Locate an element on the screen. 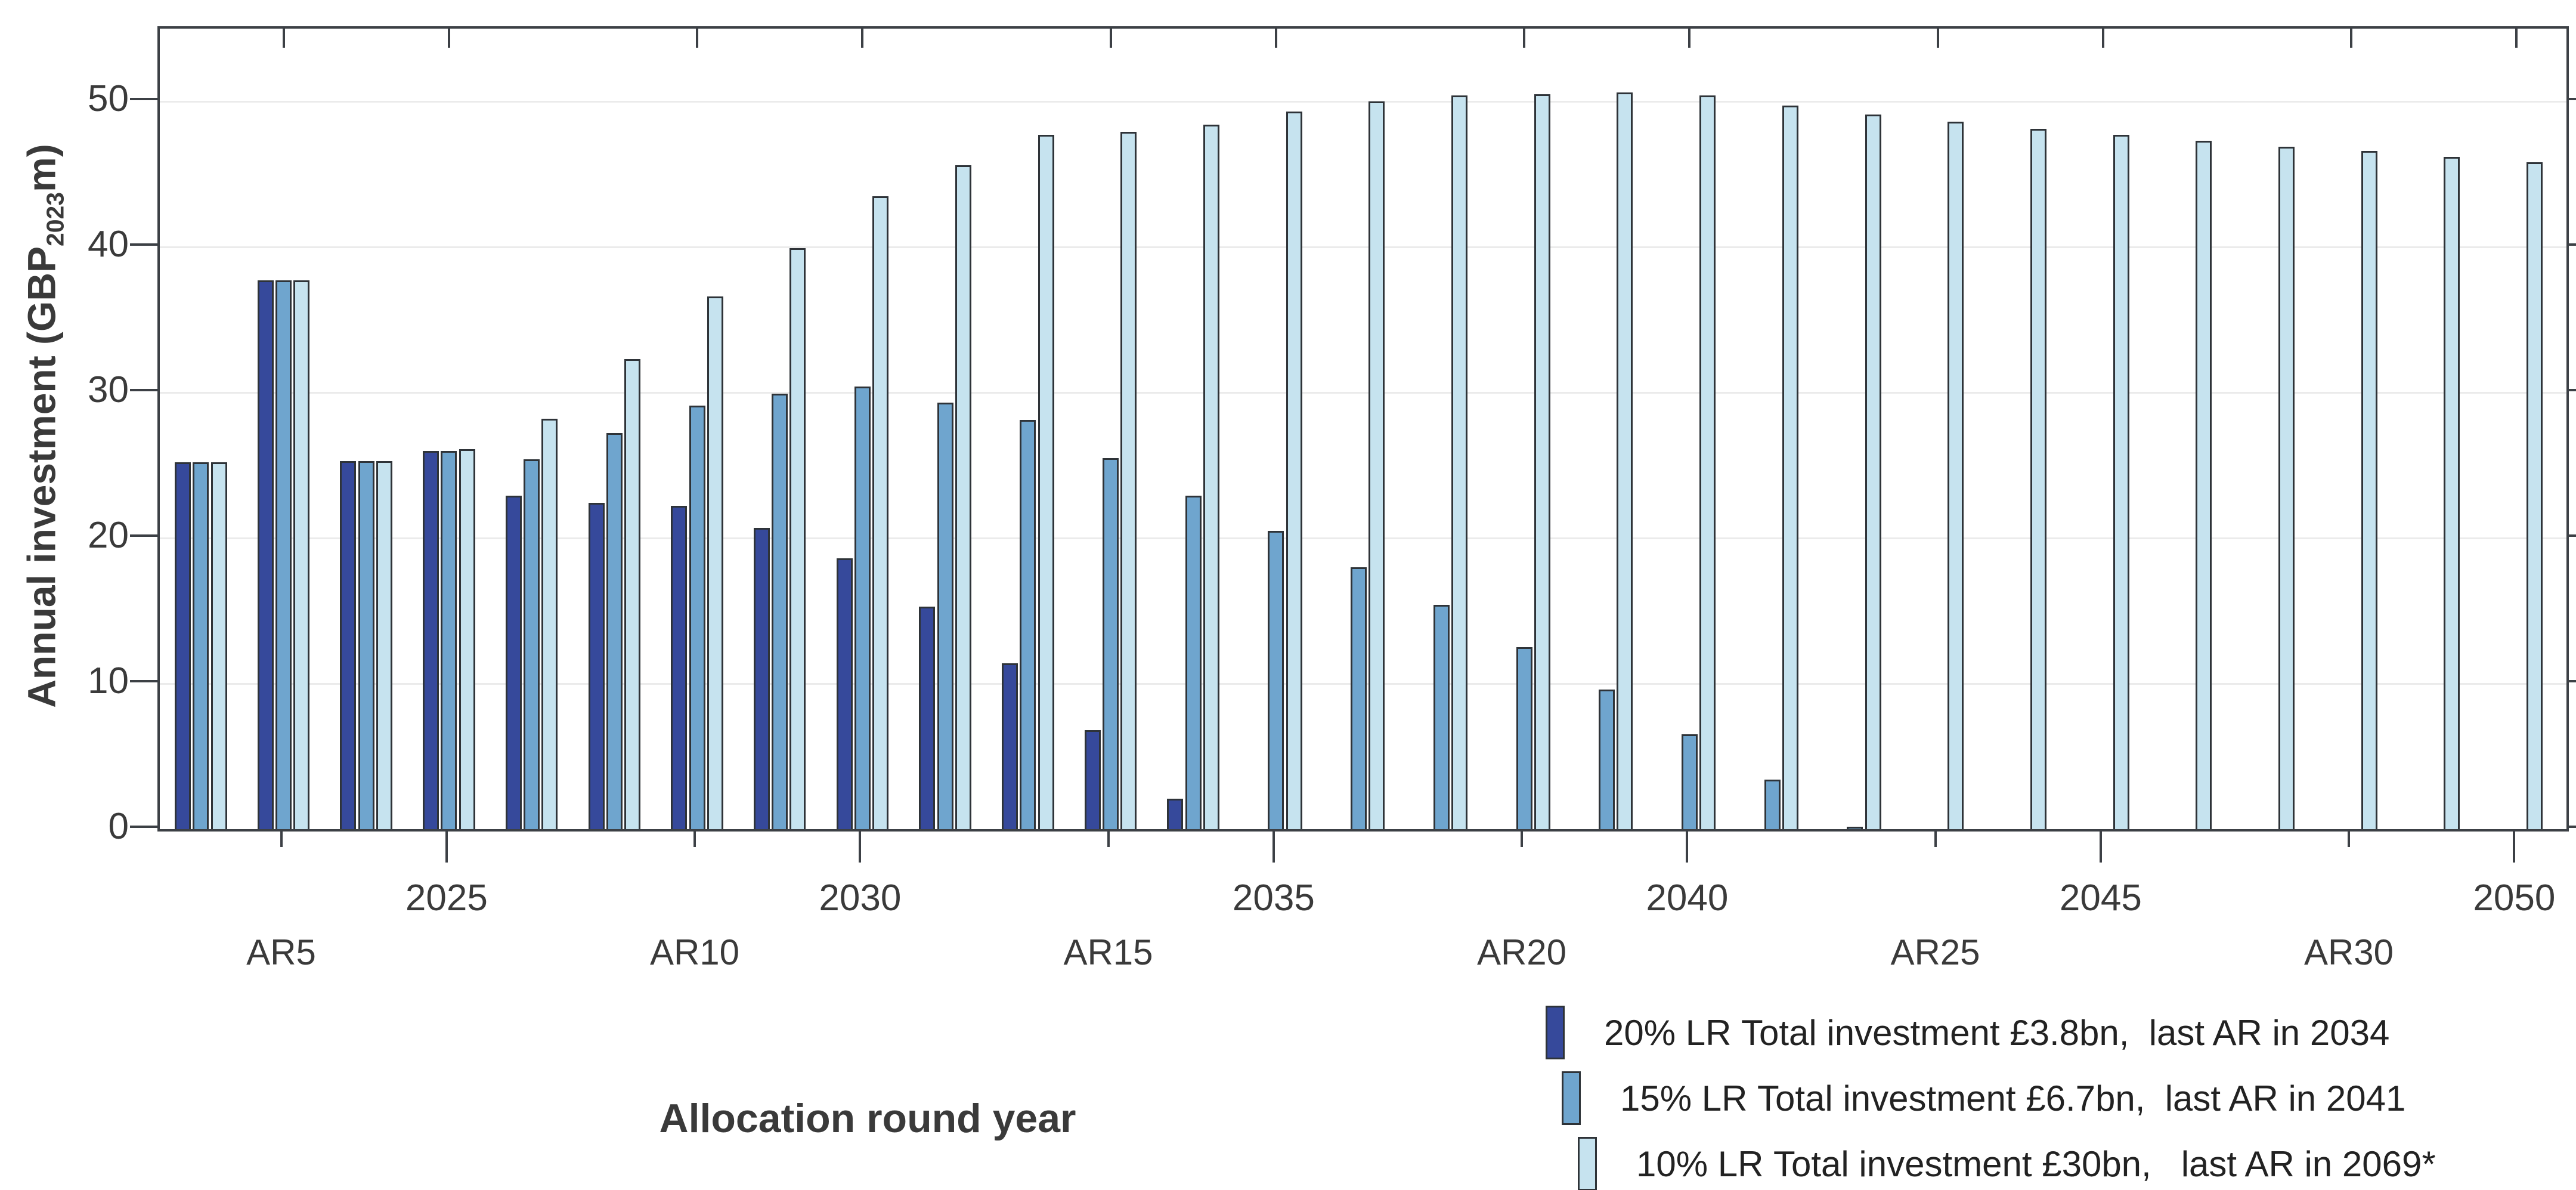  bar-20pct-2026 is located at coordinates (513, 662).